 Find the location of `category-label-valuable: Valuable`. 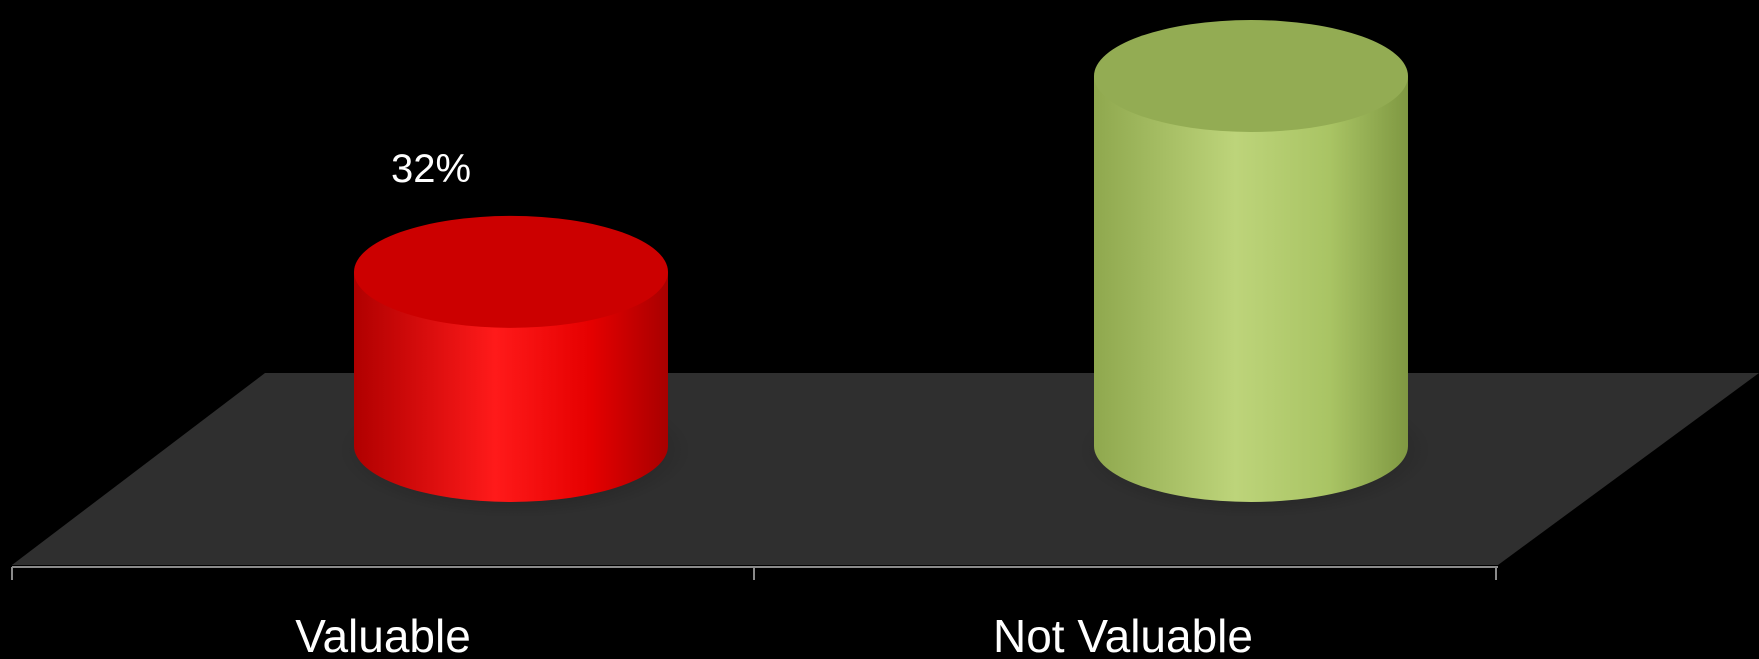

category-label-valuable: Valuable is located at coordinates (383, 634).